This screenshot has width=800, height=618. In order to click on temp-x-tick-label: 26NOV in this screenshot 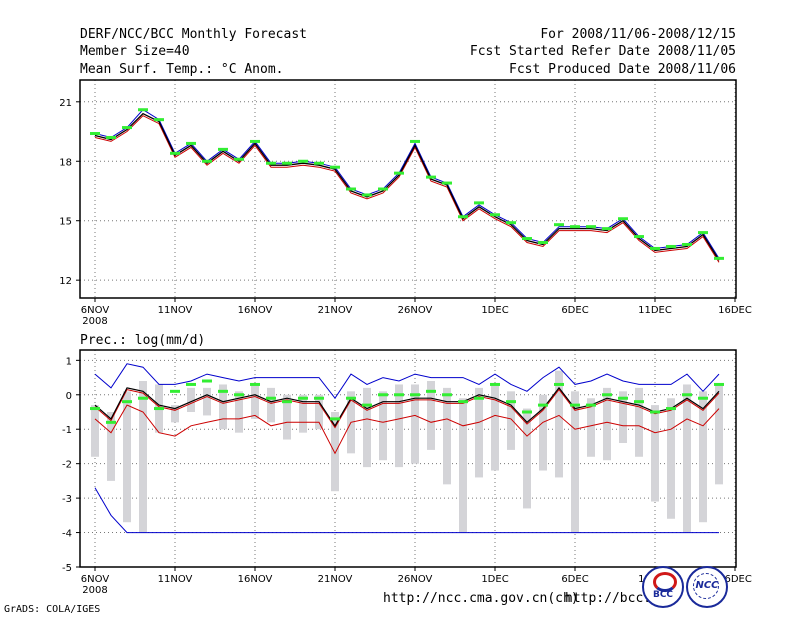, I will do `click(415, 310)`.